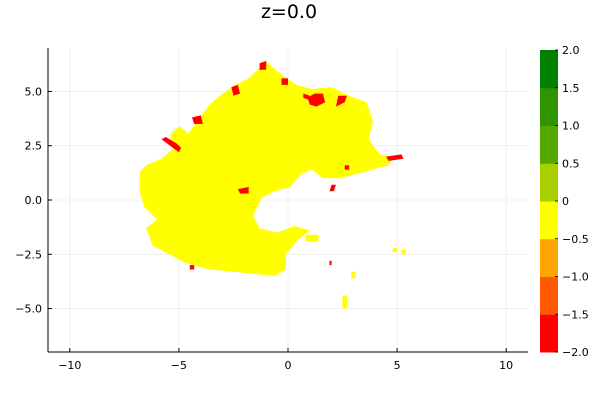  I want to click on colorbar-tick-label: −1.0, so click(575, 277).